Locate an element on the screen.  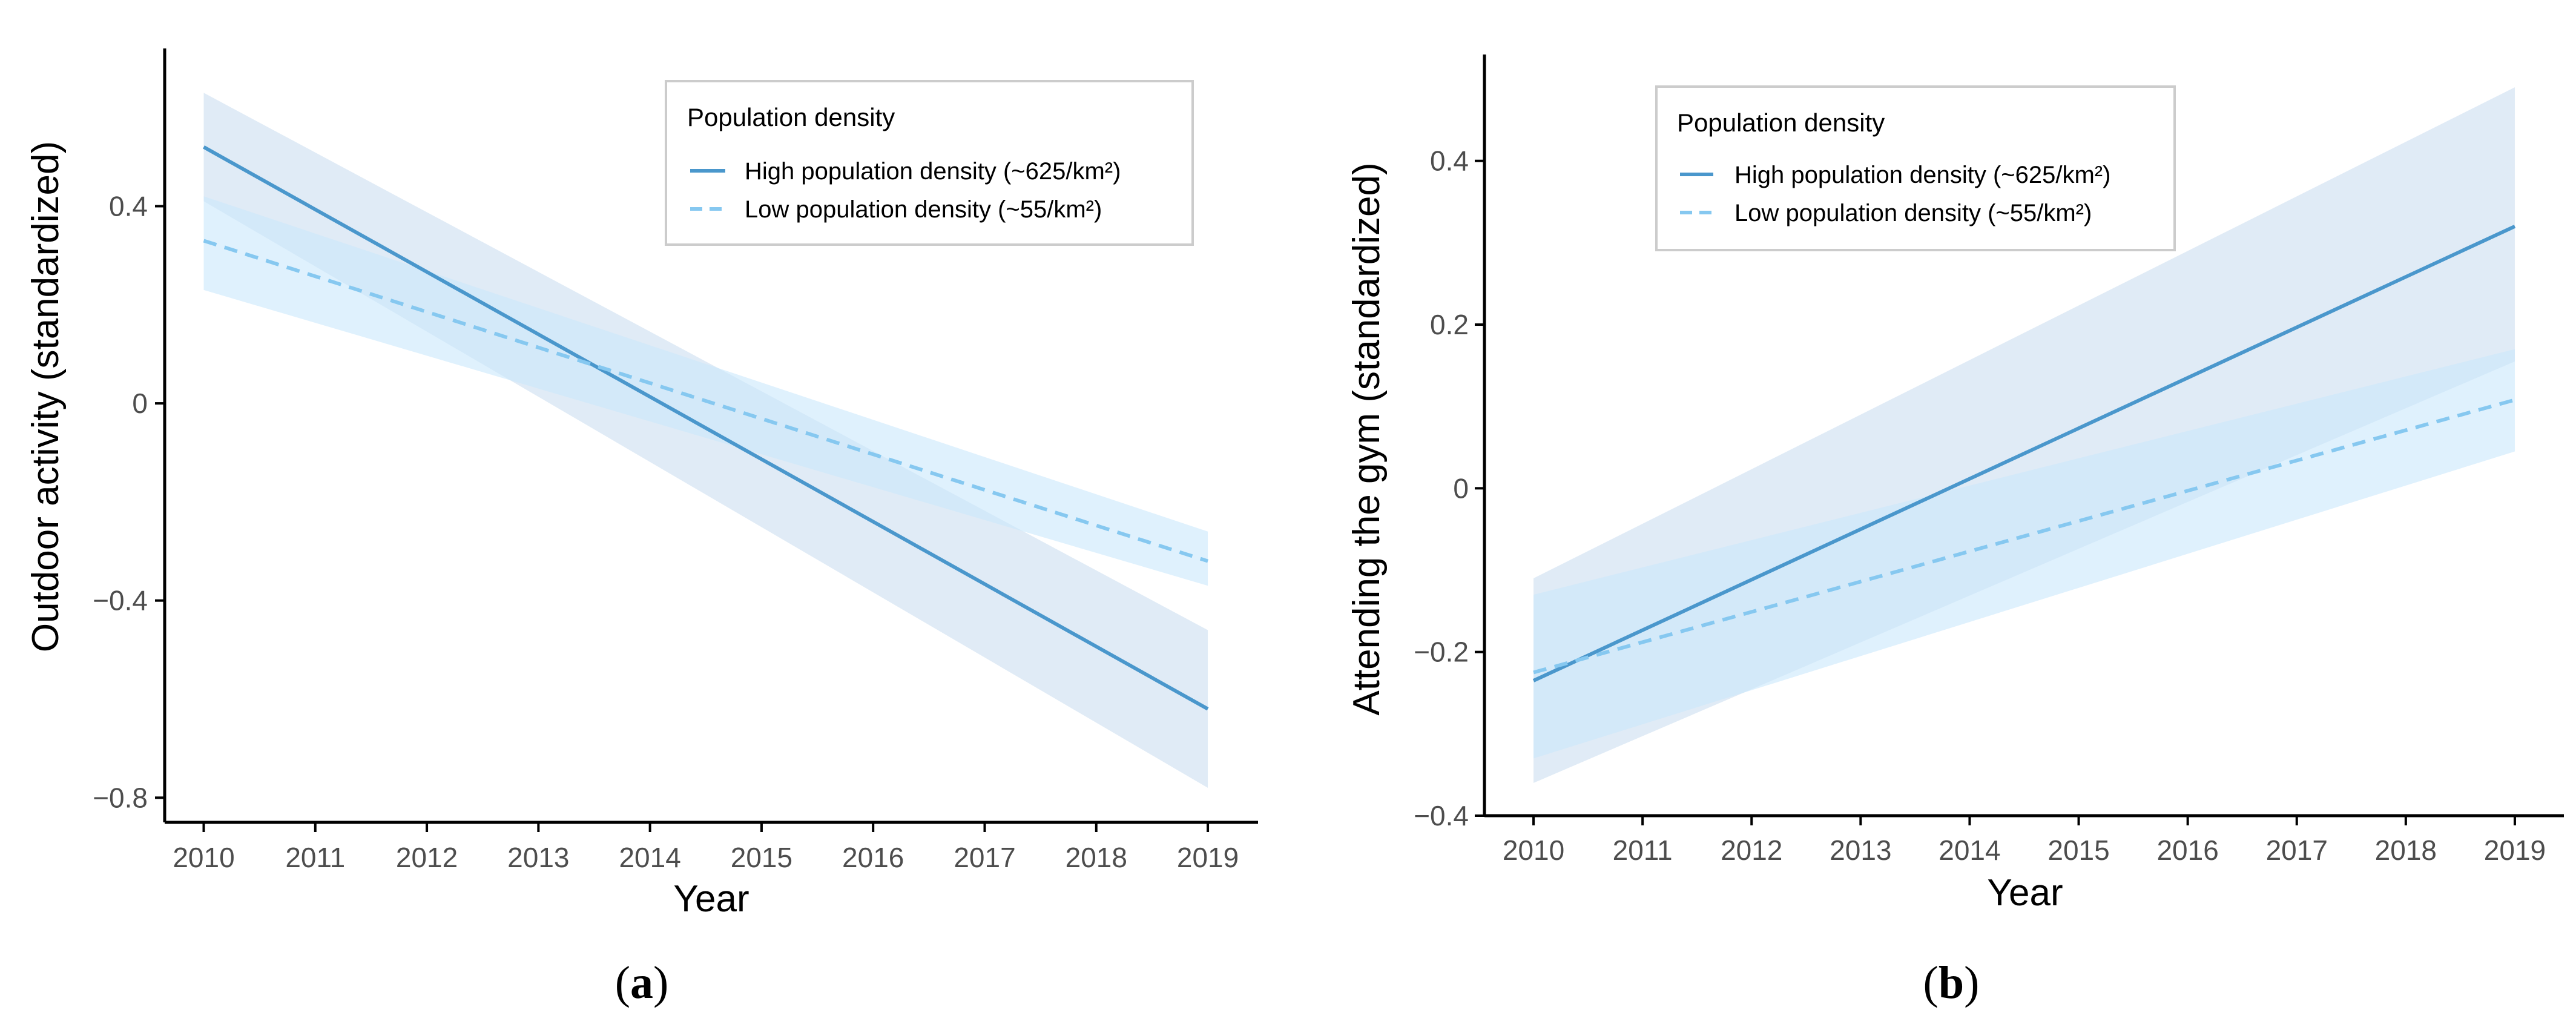
trend-line-low-a is located at coordinates (705, 401).